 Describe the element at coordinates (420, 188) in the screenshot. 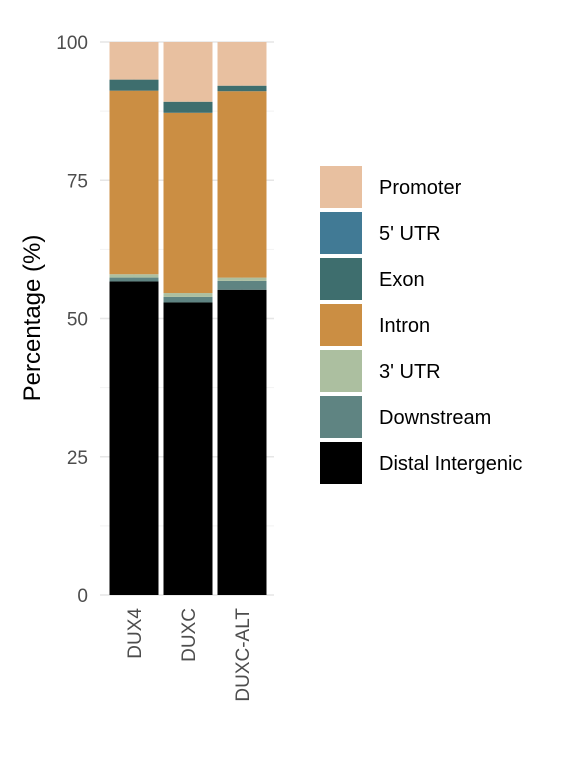

I see `legend-label-promoter: Promoter` at that location.